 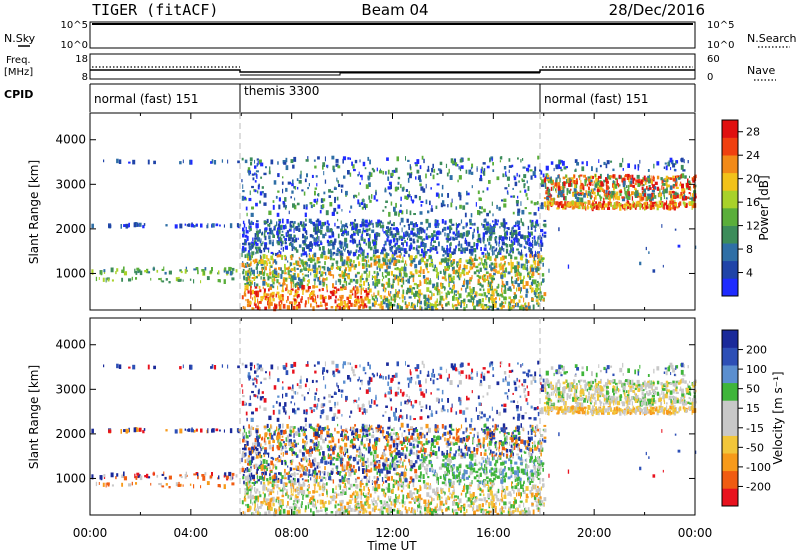 I want to click on cpid-segment-1: normal (fast) 151, so click(x=146, y=99).